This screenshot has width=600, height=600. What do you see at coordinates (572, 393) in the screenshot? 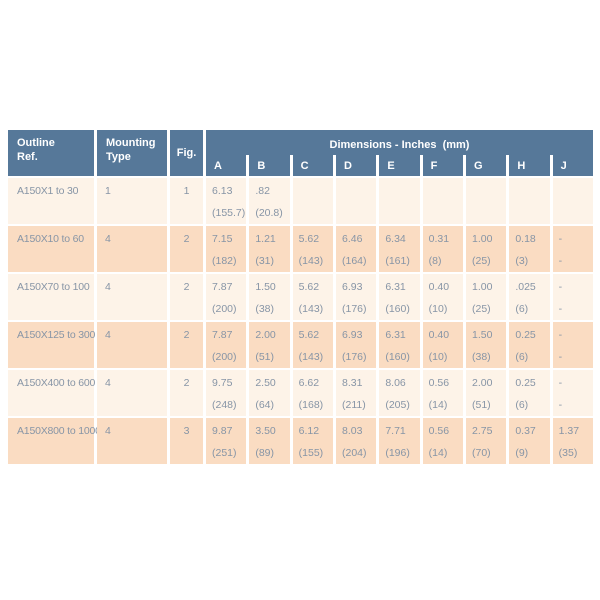
I see `dim-cell-J: --` at bounding box center [572, 393].